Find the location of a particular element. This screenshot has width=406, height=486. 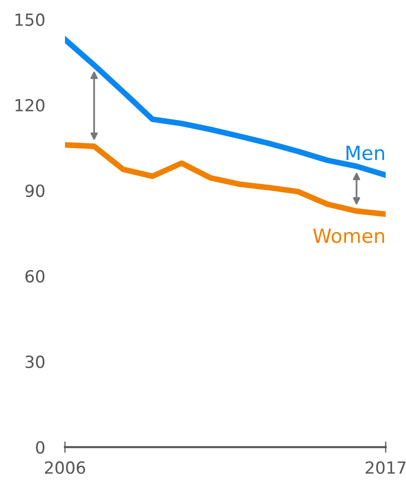

x-tick-label: 2006 is located at coordinates (65, 467).